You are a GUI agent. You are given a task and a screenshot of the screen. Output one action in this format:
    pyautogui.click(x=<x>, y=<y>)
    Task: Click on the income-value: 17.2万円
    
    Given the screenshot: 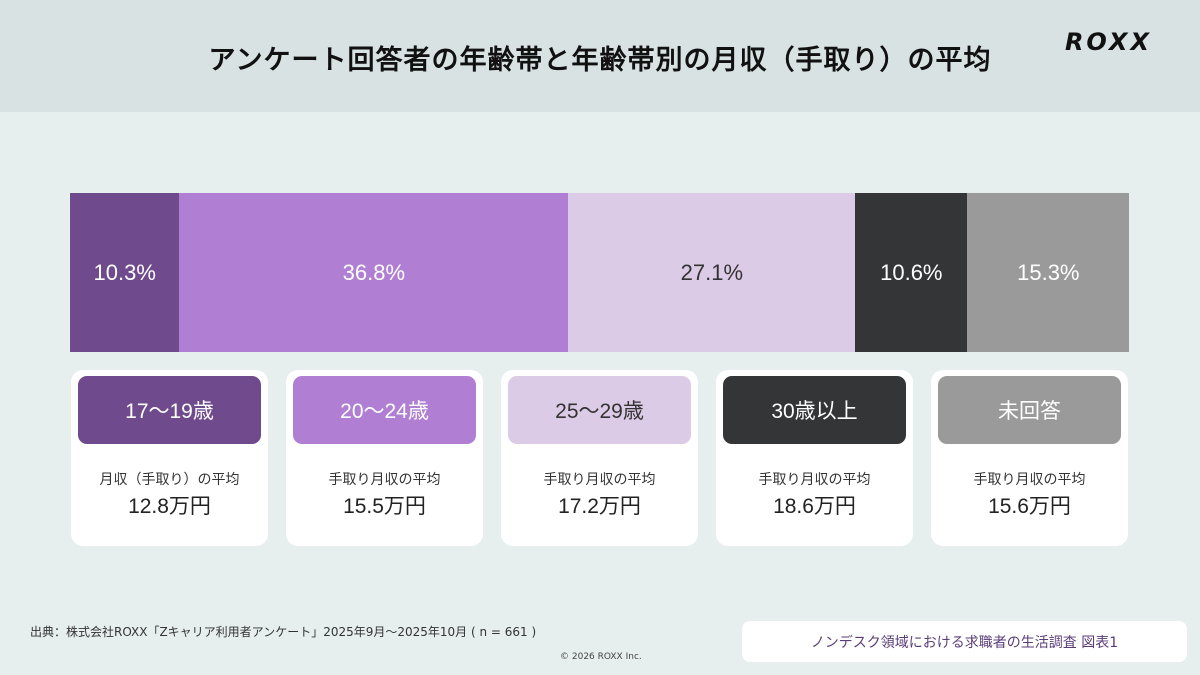 What is the action you would take?
    pyautogui.click(x=599, y=506)
    